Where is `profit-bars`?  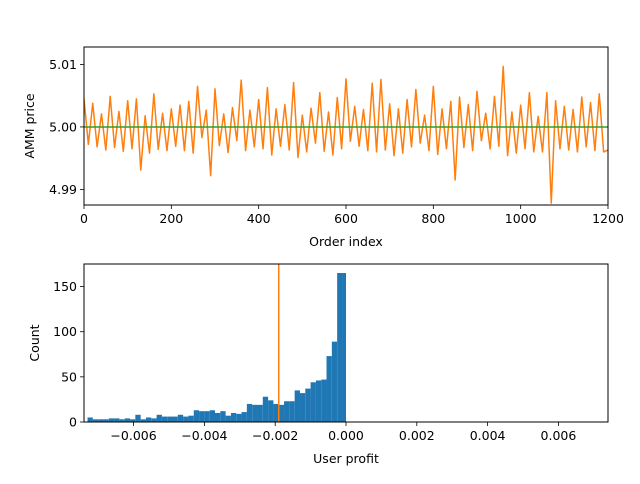 profit-bars is located at coordinates (216, 343).